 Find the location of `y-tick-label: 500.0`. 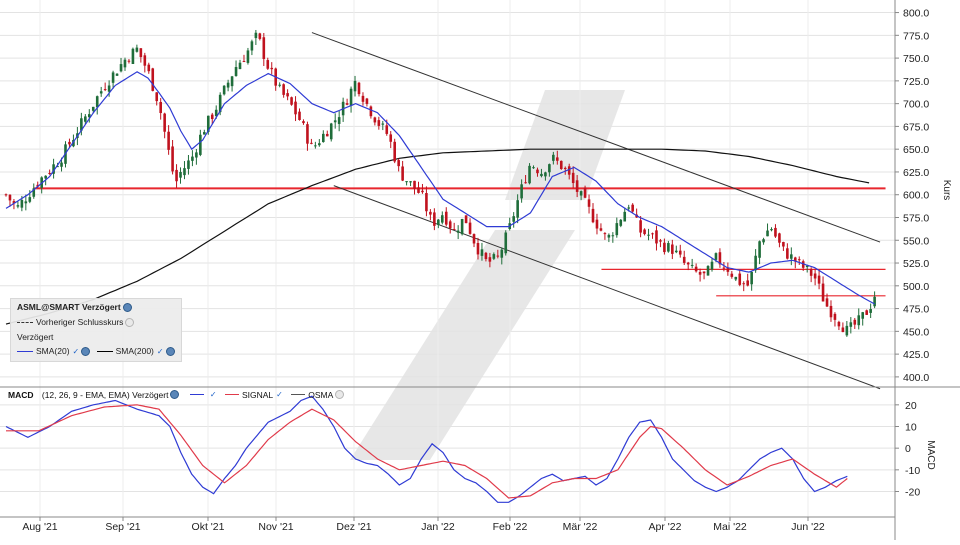

y-tick-label: 500.0 is located at coordinates (916, 287).